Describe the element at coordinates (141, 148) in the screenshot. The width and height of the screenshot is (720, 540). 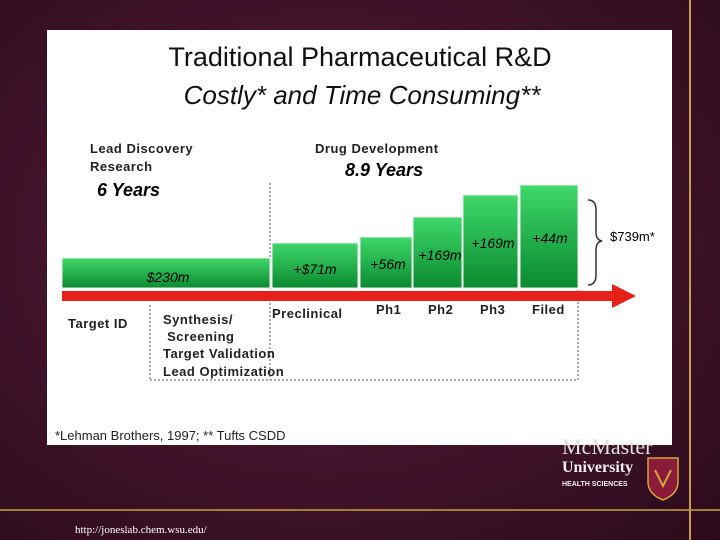
I see `phase-label: Lead Discovery` at that location.